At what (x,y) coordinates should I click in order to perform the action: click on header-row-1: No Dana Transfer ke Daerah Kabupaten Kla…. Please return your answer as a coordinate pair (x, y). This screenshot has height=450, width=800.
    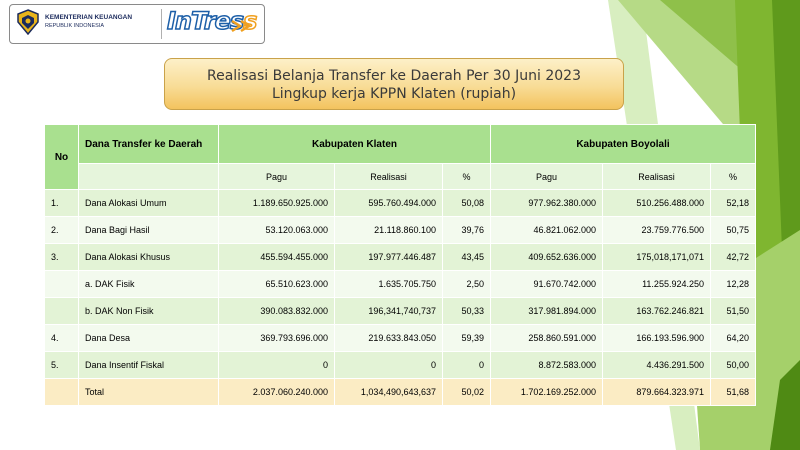
    Looking at the image, I should click on (400, 157).